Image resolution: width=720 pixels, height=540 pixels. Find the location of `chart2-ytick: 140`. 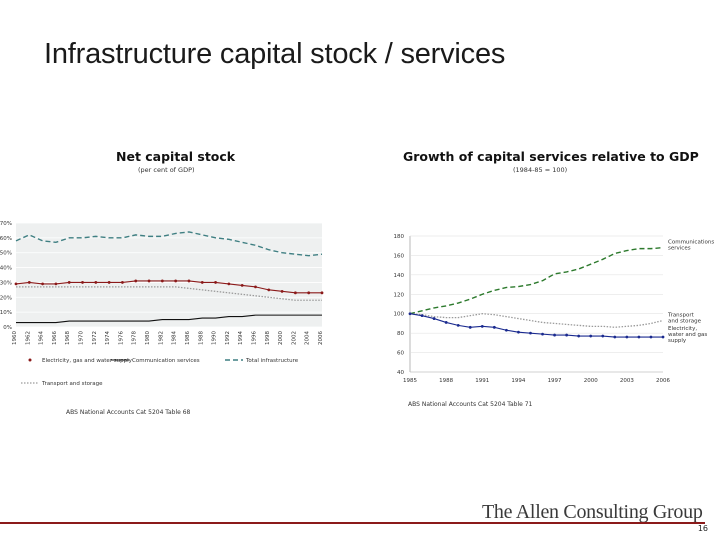

chart2-ytick: 140 is located at coordinates (399, 276).